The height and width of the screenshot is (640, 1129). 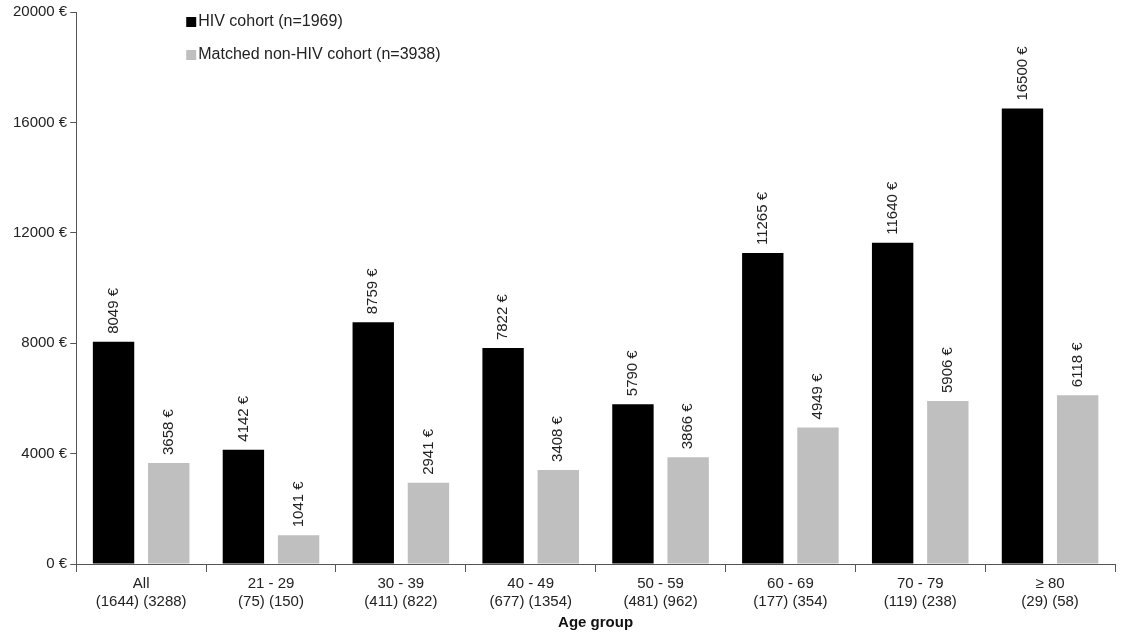 What do you see at coordinates (817, 396) in the screenshot?
I see `data-label: 4949 €` at bounding box center [817, 396].